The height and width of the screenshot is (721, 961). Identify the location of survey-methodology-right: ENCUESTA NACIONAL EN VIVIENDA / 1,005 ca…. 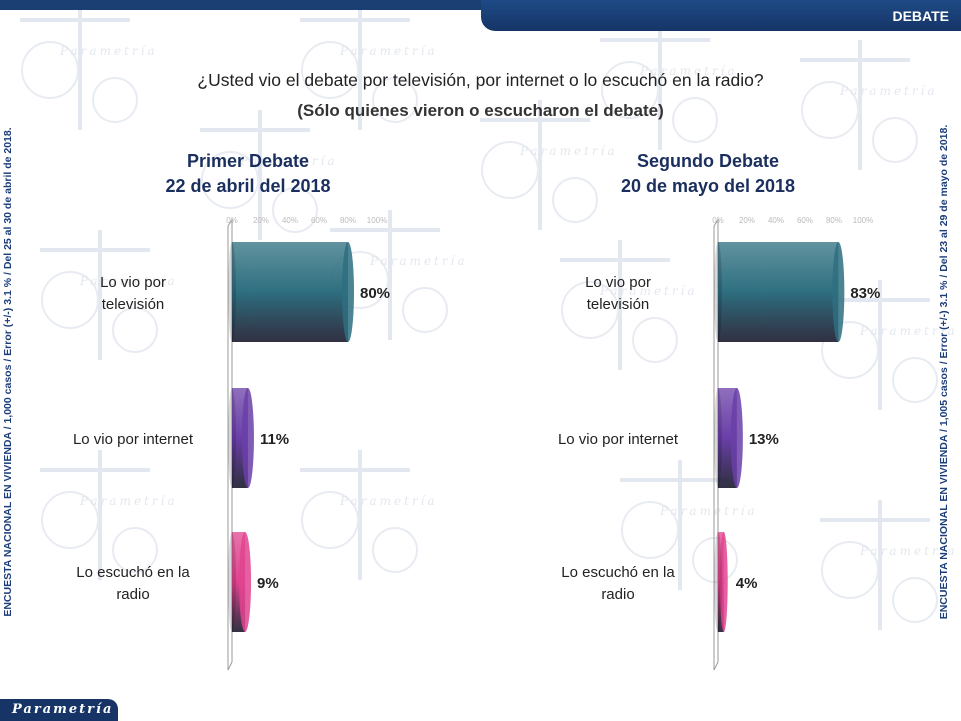
(944, 372).